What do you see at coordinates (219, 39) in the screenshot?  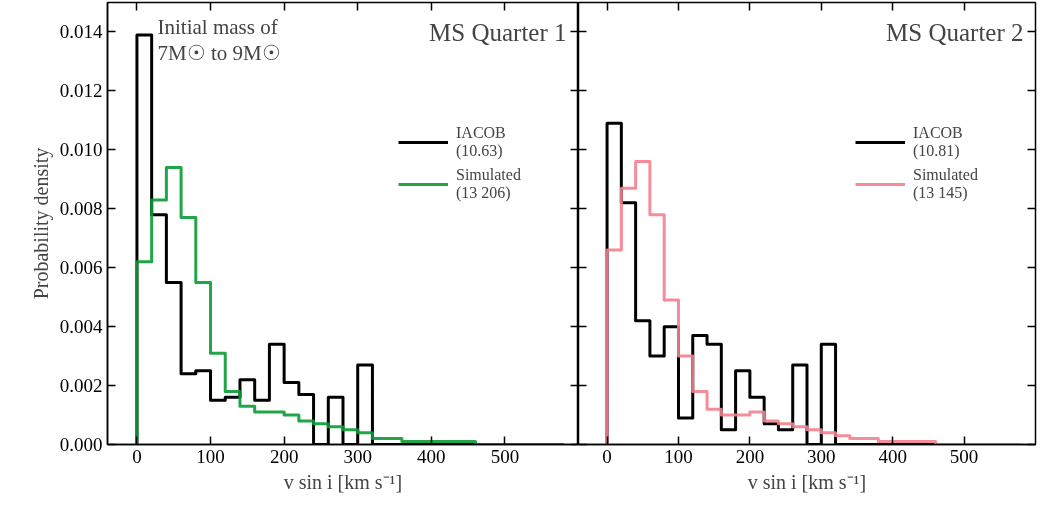 I see `annotation: Initial mass of 7M☉ to 9M☉` at bounding box center [219, 39].